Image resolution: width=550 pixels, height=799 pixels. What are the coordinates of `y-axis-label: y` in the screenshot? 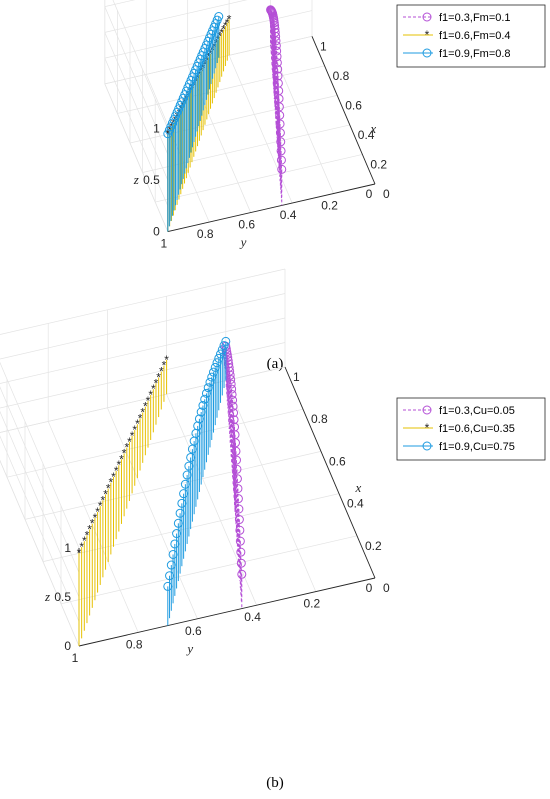 It's located at (189, 648).